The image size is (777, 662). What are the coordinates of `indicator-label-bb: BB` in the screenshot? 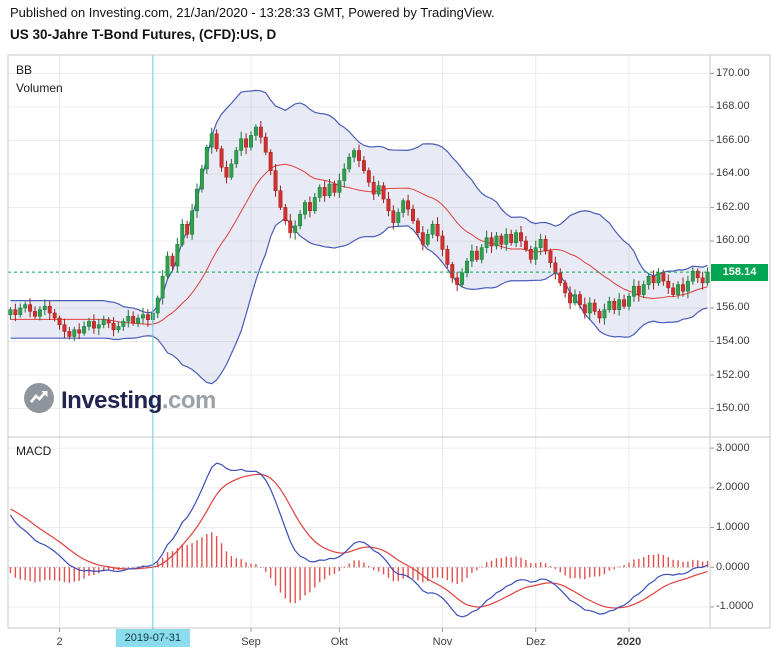 It's located at (24, 70).